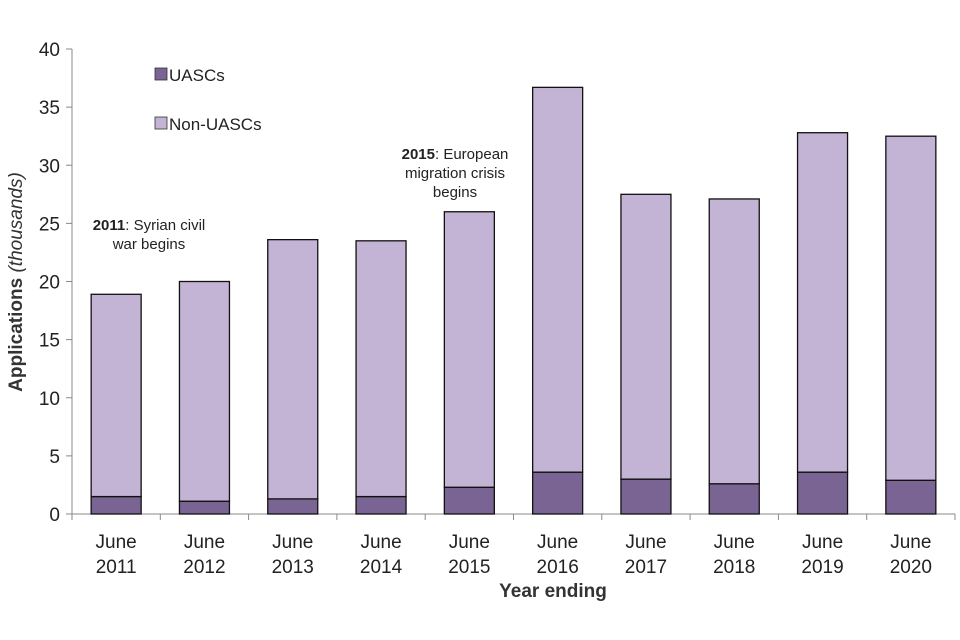 This screenshot has height=640, width=960. Describe the element at coordinates (822, 493) in the screenshot. I see `bar-uascs-june-2019` at that location.